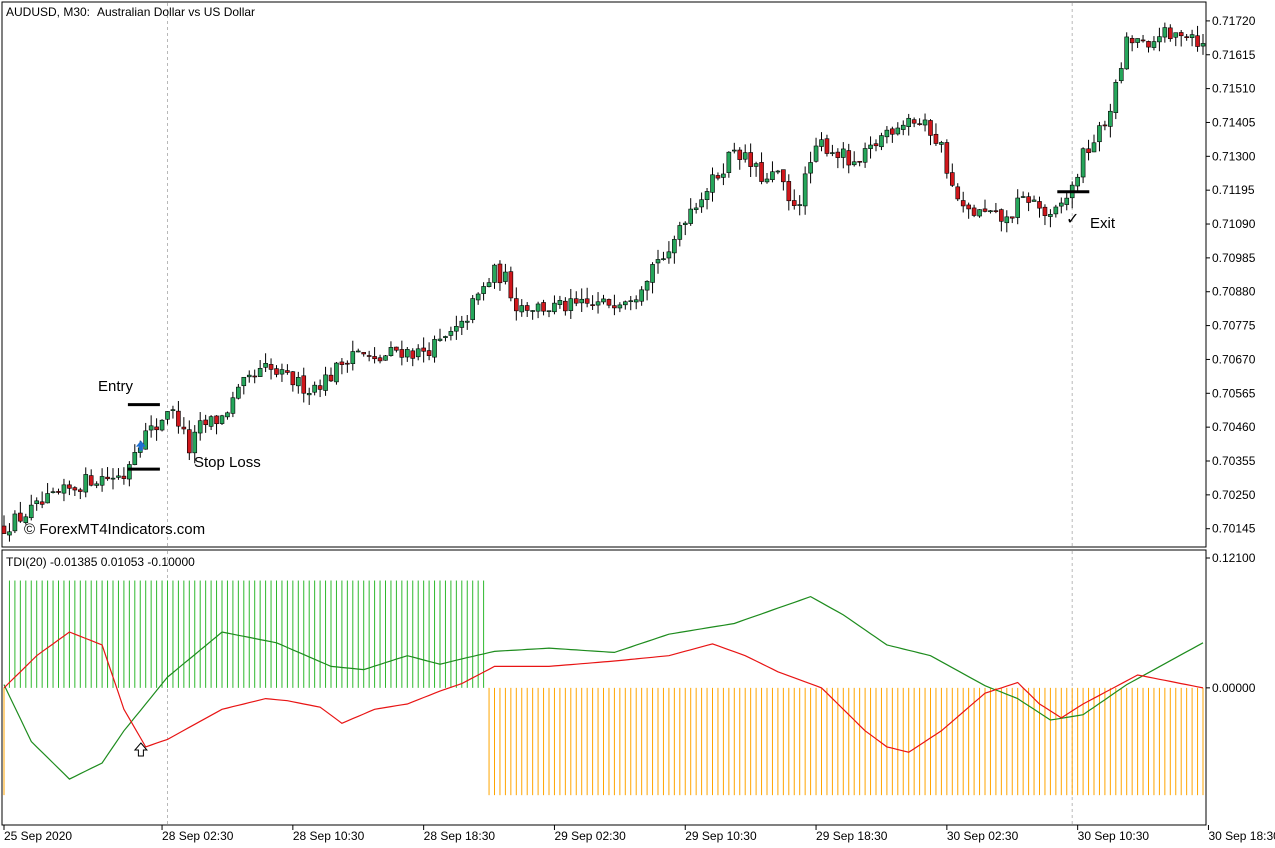 Image resolution: width=1275 pixels, height=848 pixels. Describe the element at coordinates (1103, 223) in the screenshot. I see `exit-label: Exit` at that location.